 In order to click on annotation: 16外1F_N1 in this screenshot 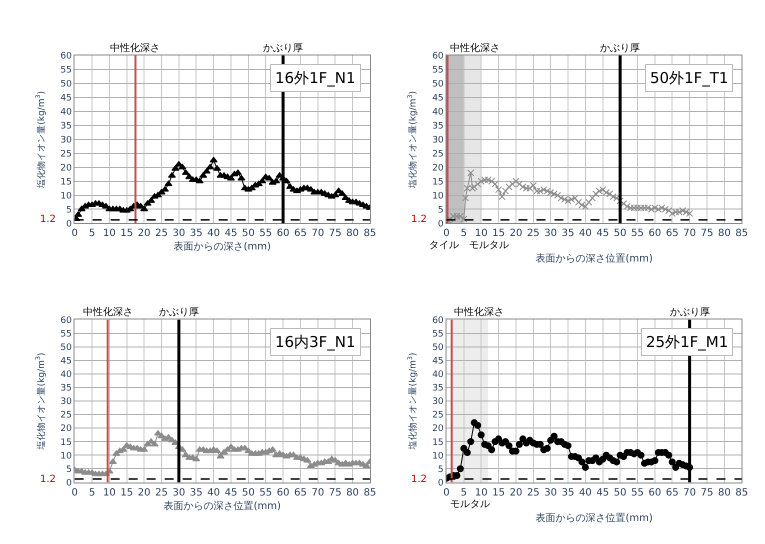, I will do `click(315, 78)`.